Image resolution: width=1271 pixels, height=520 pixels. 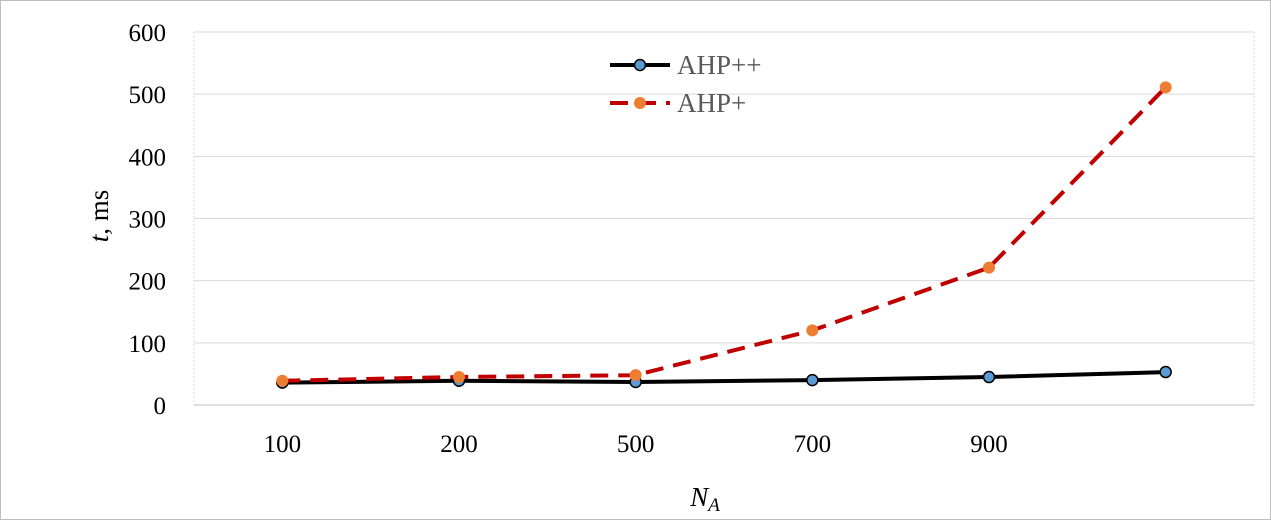 What do you see at coordinates (640, 103) in the screenshot?
I see `legend-marker-ahp-plus` at bounding box center [640, 103].